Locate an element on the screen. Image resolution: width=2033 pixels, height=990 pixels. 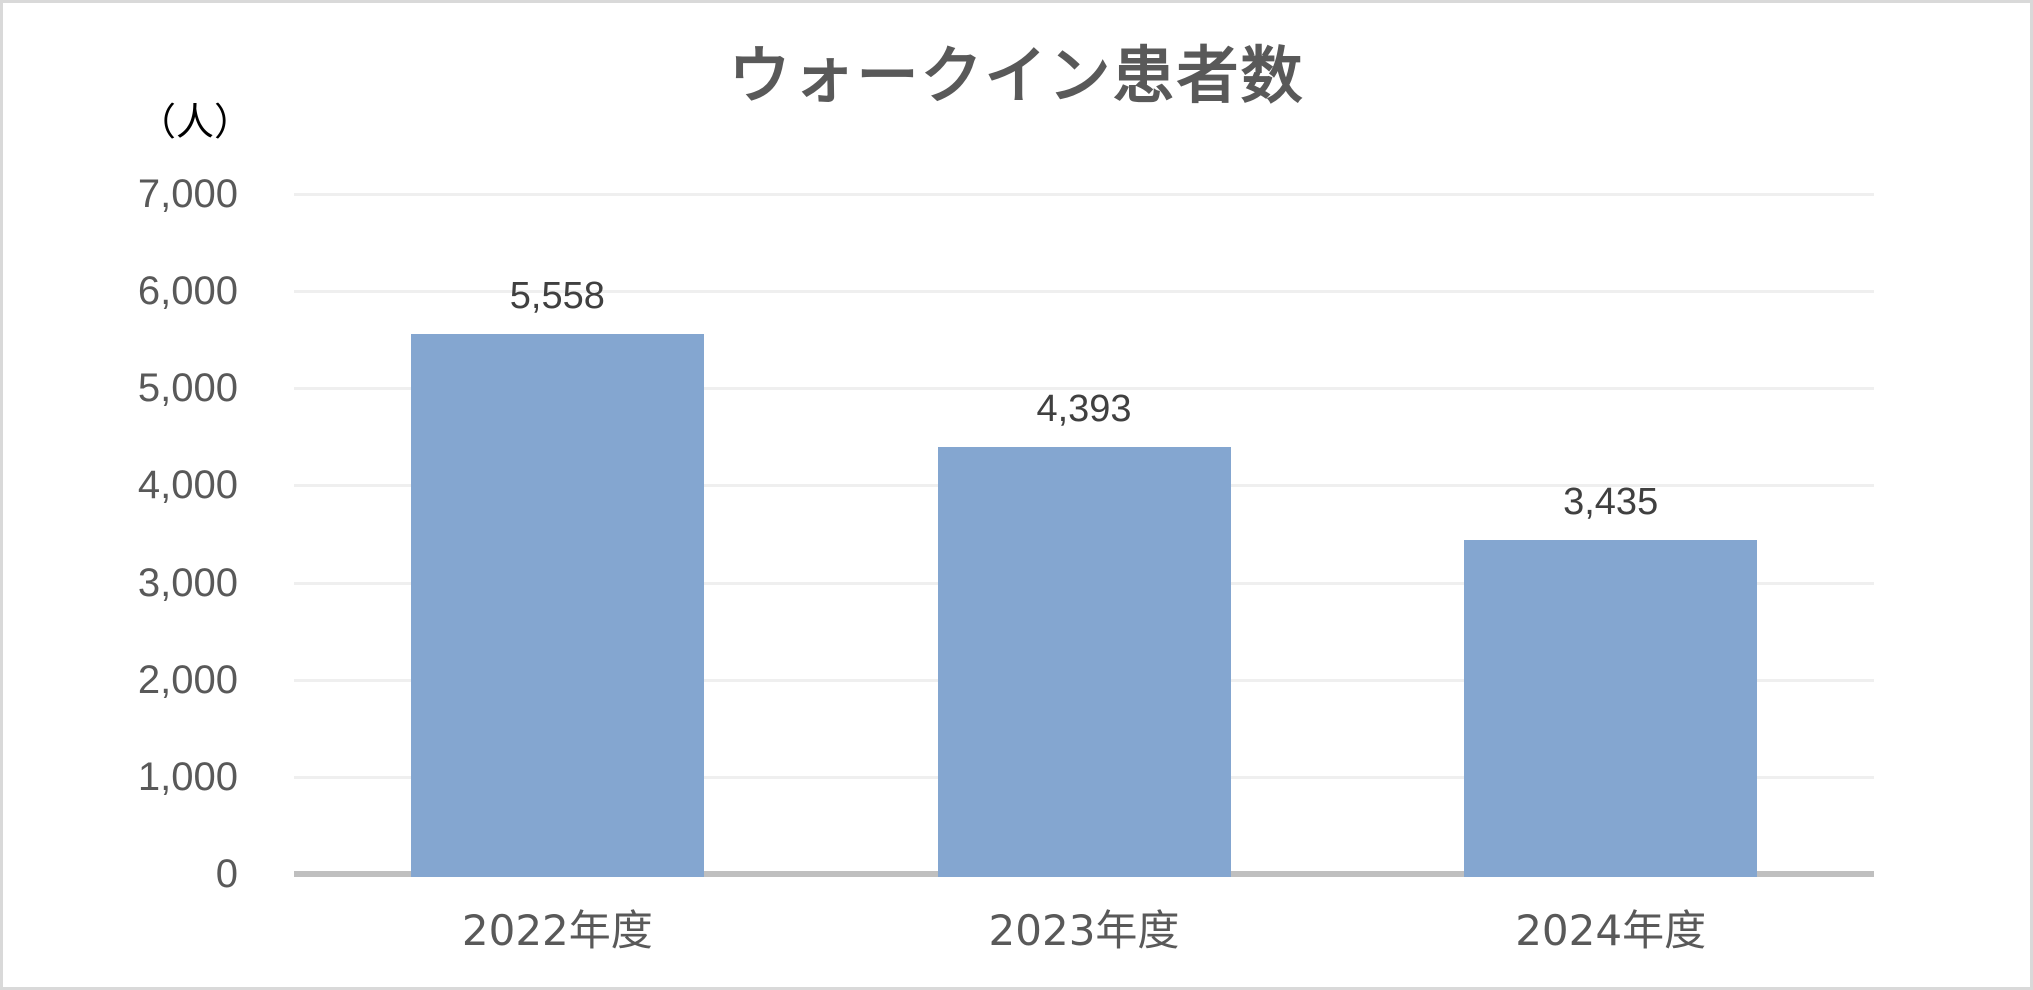
y-axis-unit-label: （人） is located at coordinates (195, 122).